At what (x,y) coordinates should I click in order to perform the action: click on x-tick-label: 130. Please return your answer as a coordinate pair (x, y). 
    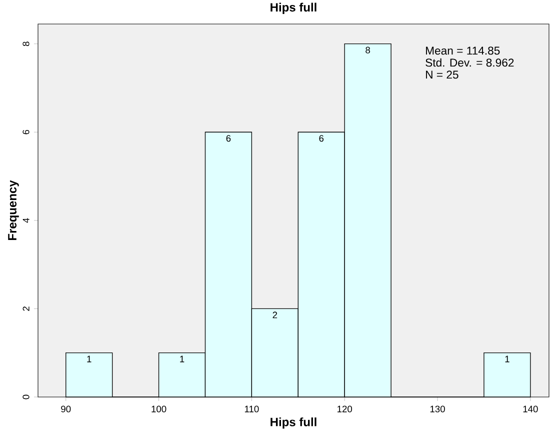
    Looking at the image, I should click on (437, 409).